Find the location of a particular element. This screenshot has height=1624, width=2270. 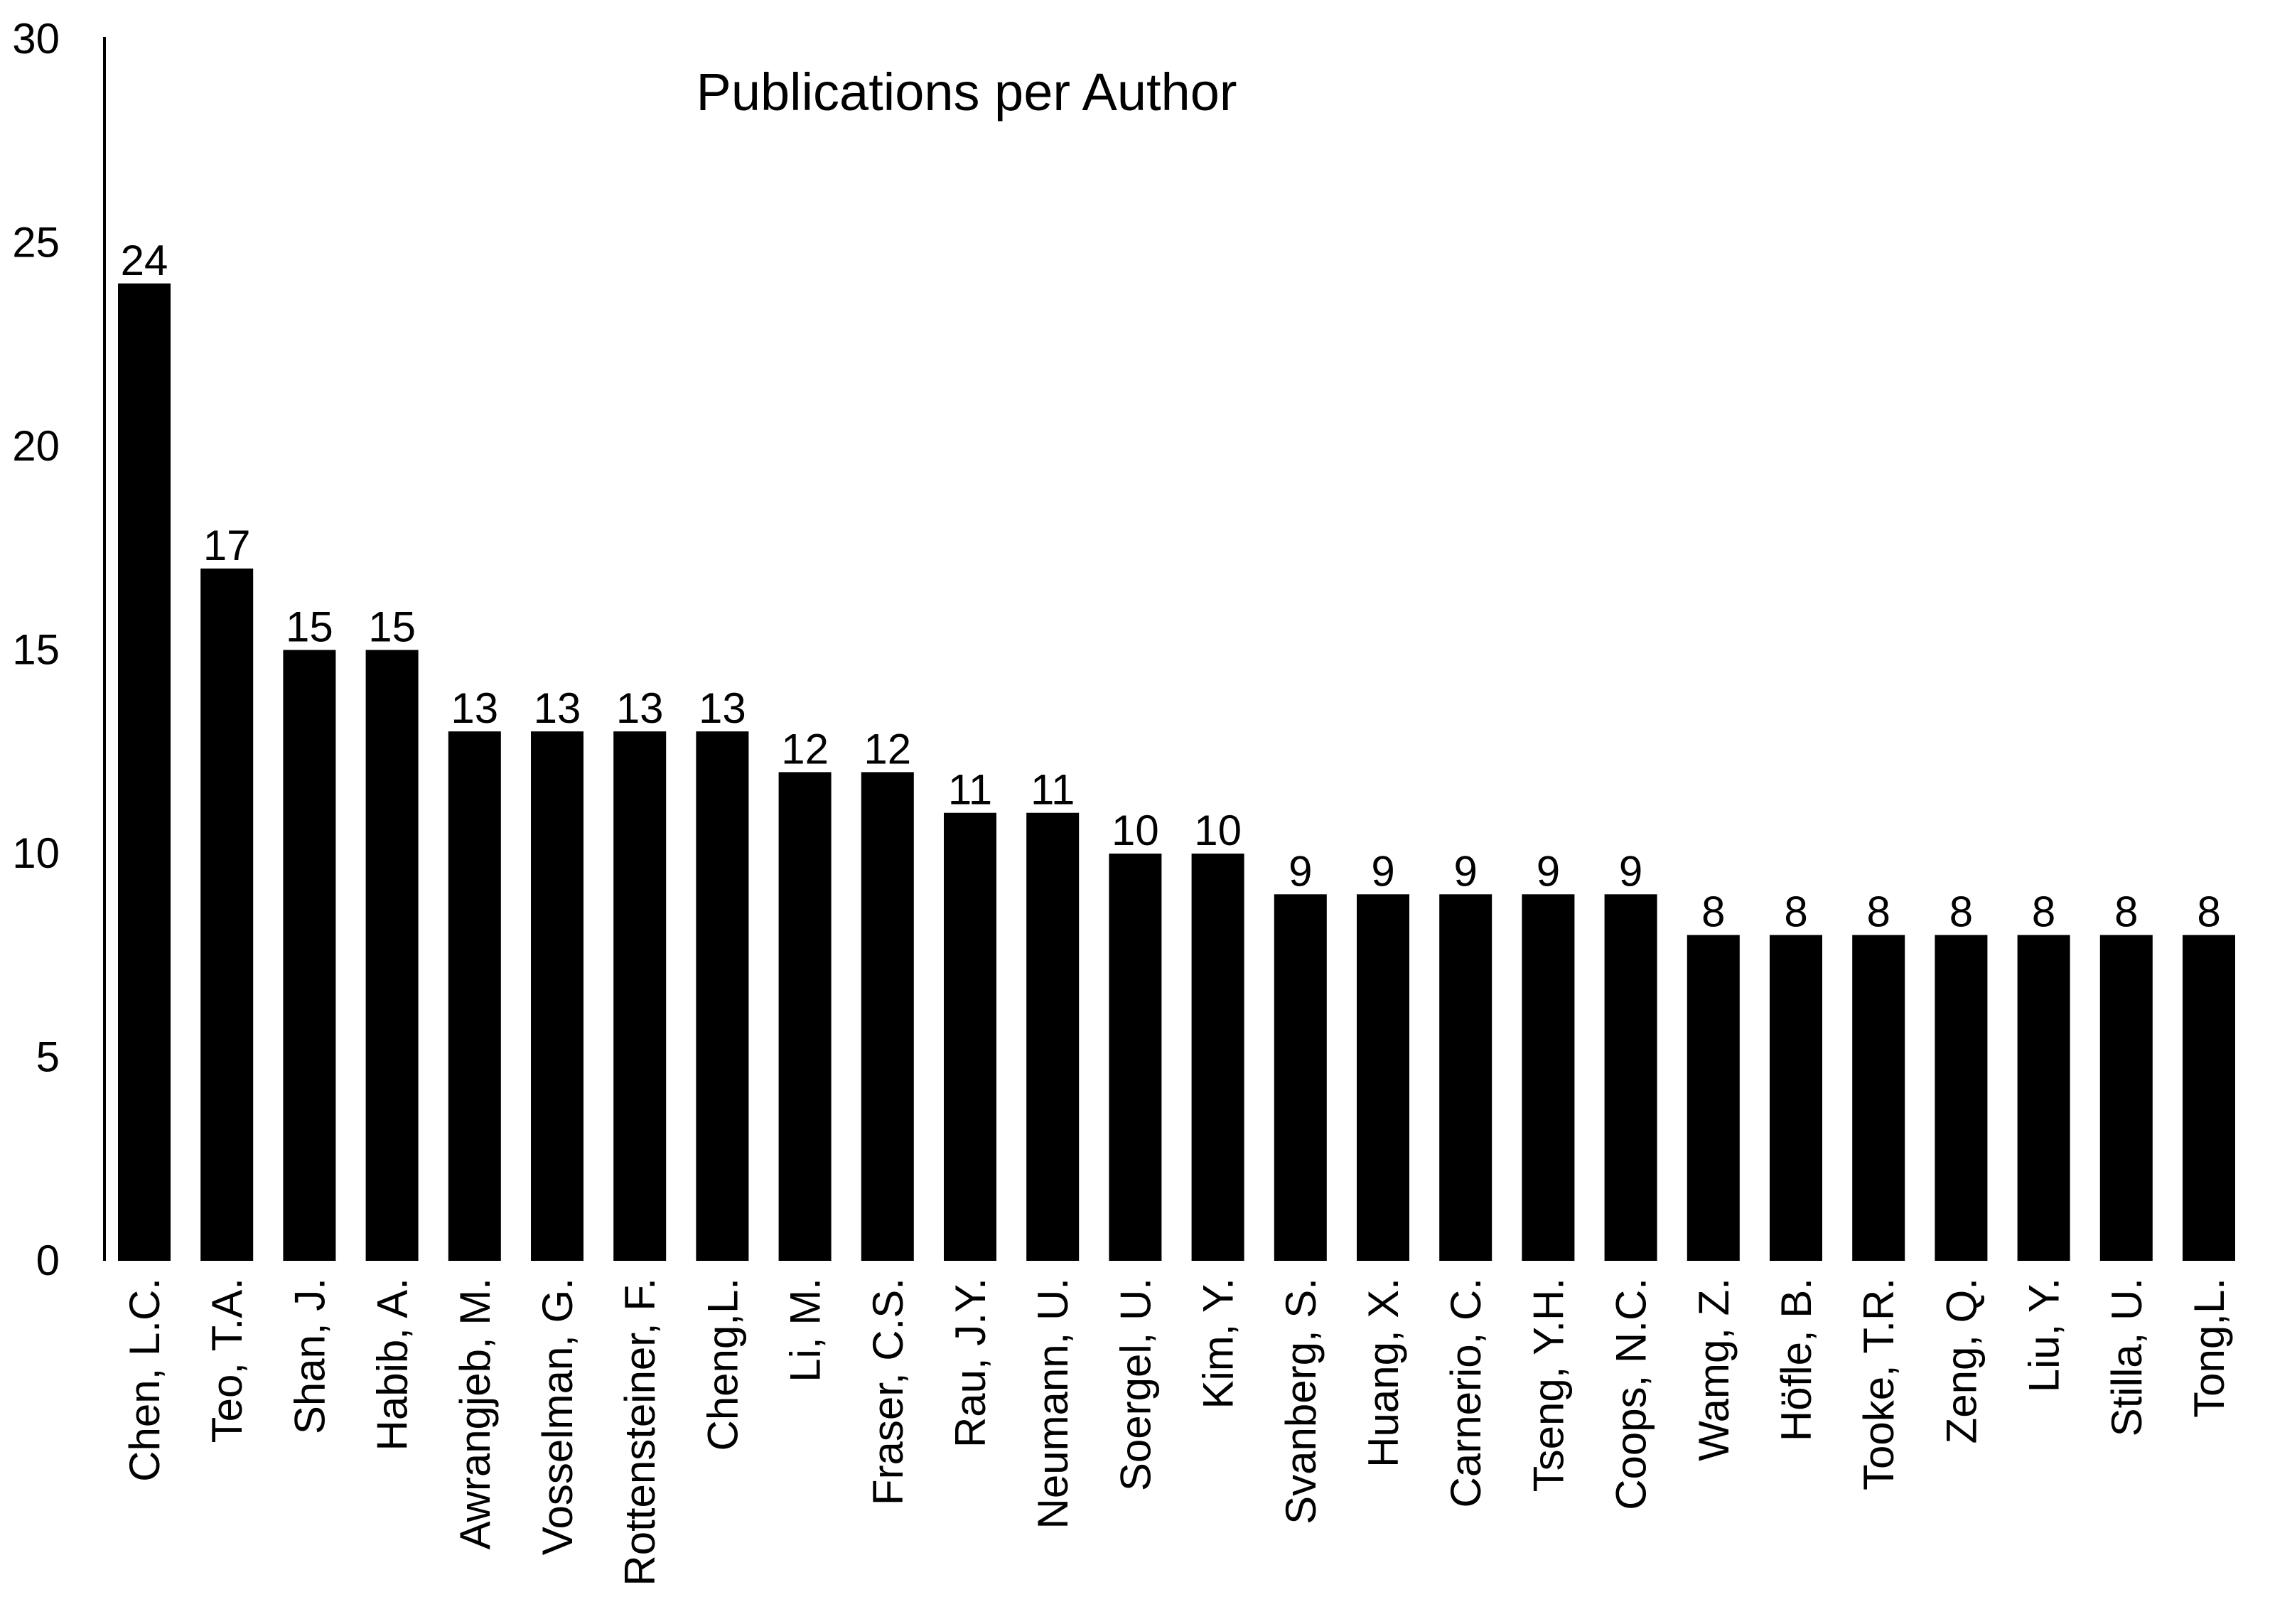

x-category-label: Shan, J. is located at coordinates (309, 1356).